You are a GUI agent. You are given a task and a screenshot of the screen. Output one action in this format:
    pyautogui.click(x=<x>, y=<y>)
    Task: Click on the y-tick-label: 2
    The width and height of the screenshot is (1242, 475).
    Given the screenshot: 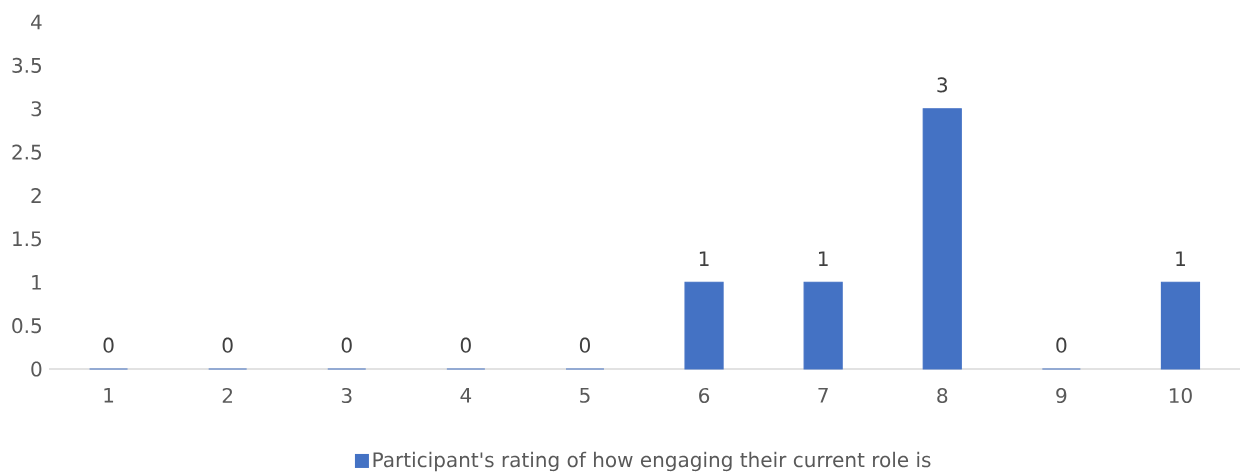 What is the action you would take?
    pyautogui.click(x=36, y=195)
    